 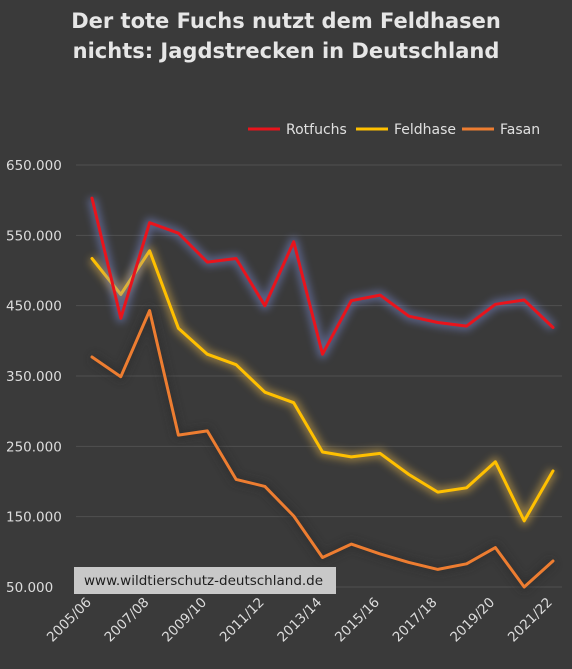 What do you see at coordinates (126, 620) in the screenshot?
I see `x-tick-label: 2007/08` at bounding box center [126, 620].